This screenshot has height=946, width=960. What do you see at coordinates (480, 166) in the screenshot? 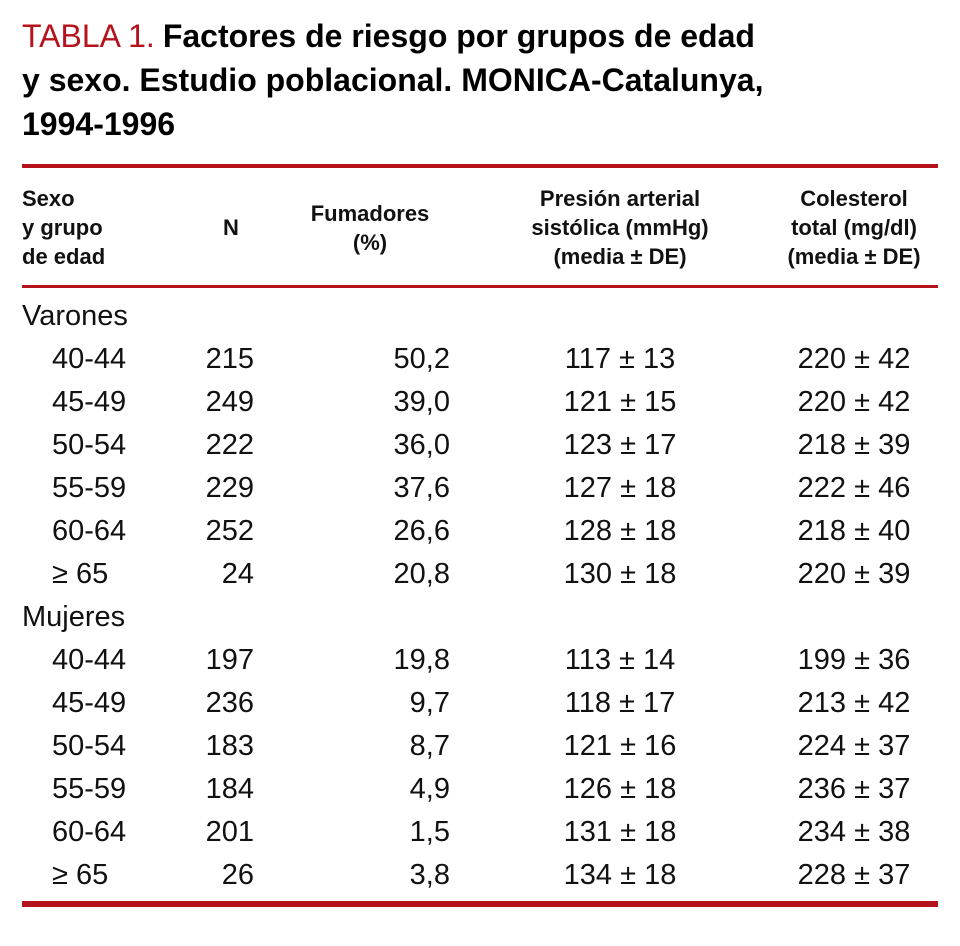
I see `top-rule` at bounding box center [480, 166].